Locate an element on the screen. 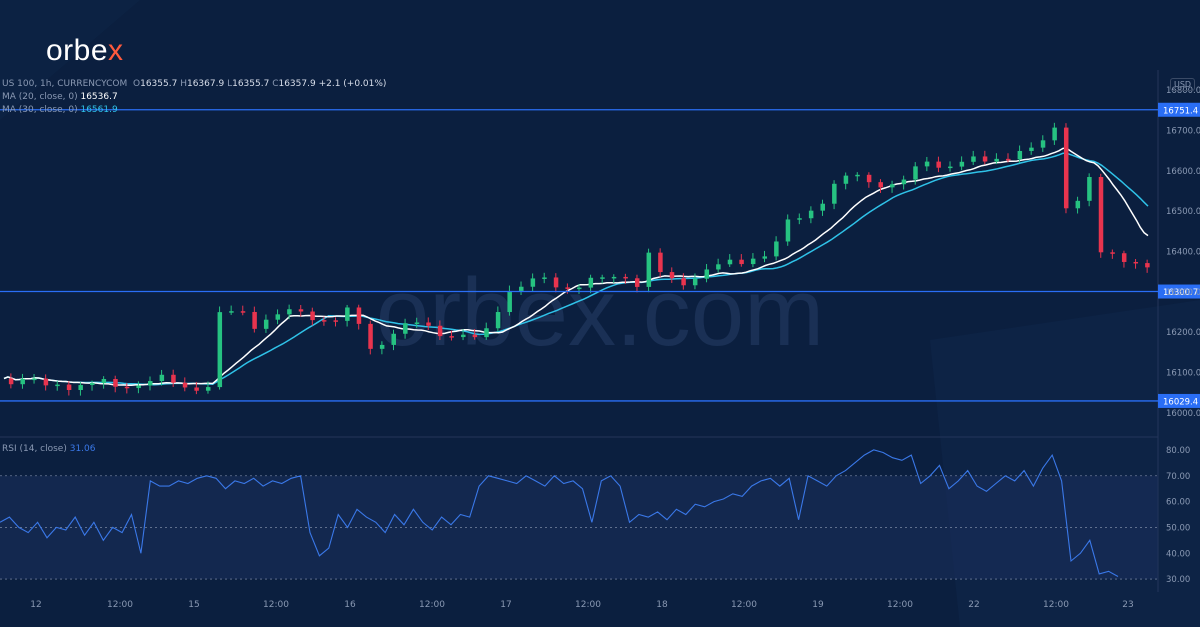  rsi-tick-label: 50.00 is located at coordinates (1178, 528).